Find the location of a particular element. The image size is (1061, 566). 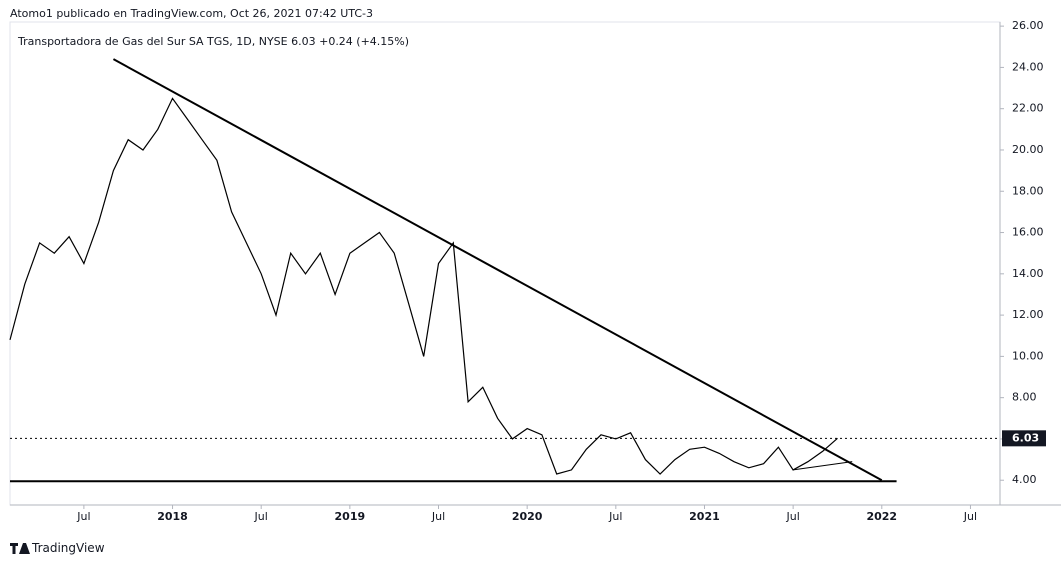

logo-icon is located at coordinates (20, 548).